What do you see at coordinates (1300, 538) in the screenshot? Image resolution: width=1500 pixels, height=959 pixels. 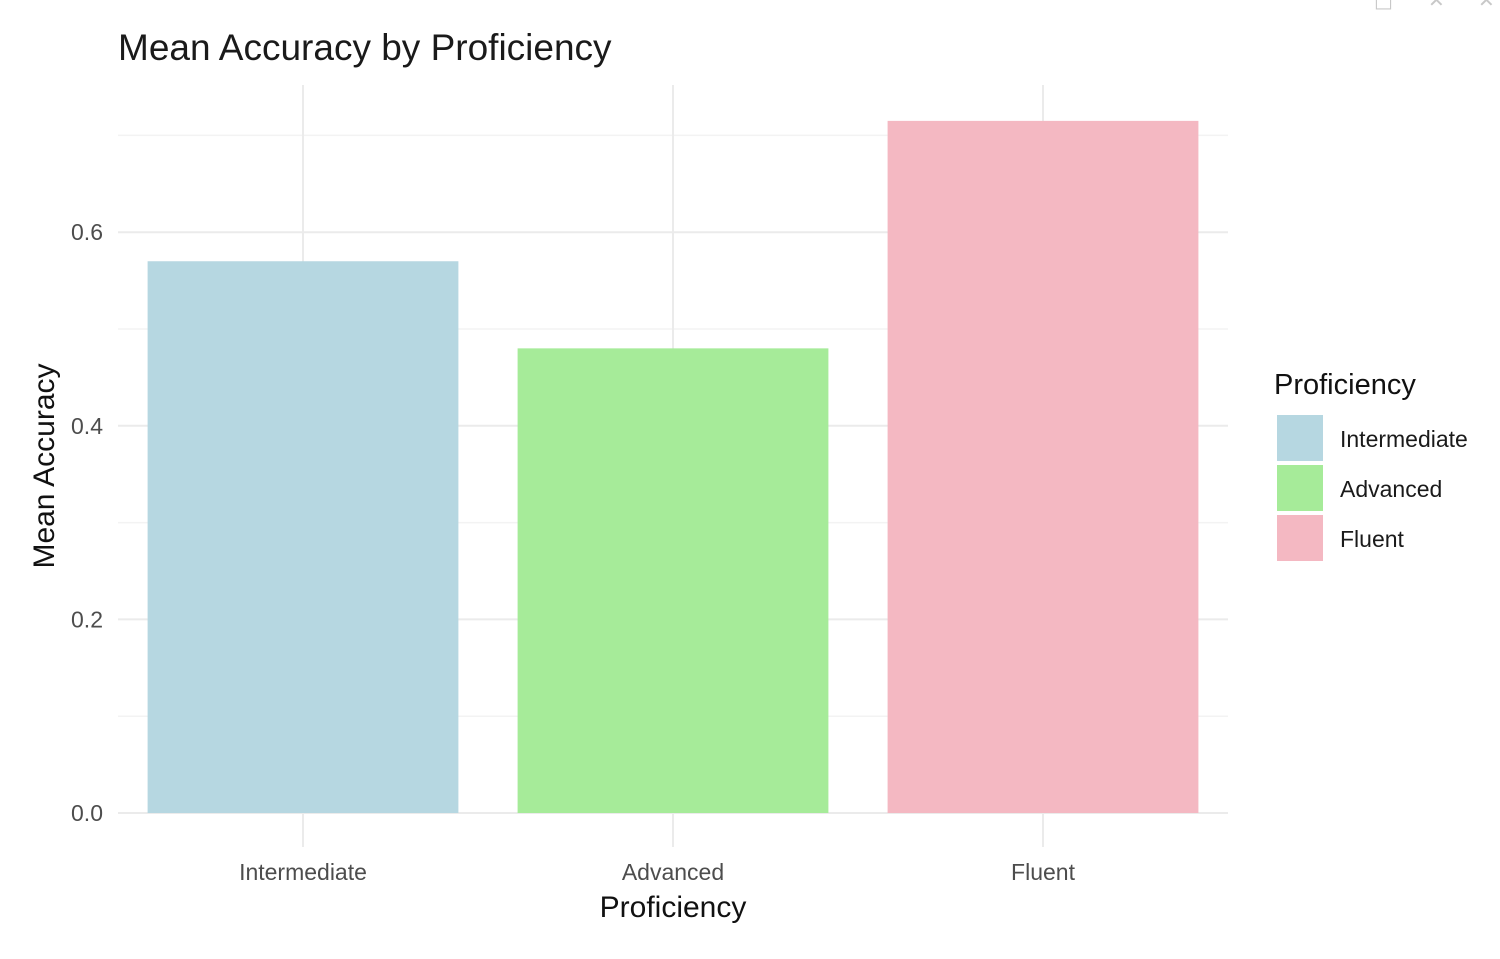 I see `legend-key-fluent` at bounding box center [1300, 538].